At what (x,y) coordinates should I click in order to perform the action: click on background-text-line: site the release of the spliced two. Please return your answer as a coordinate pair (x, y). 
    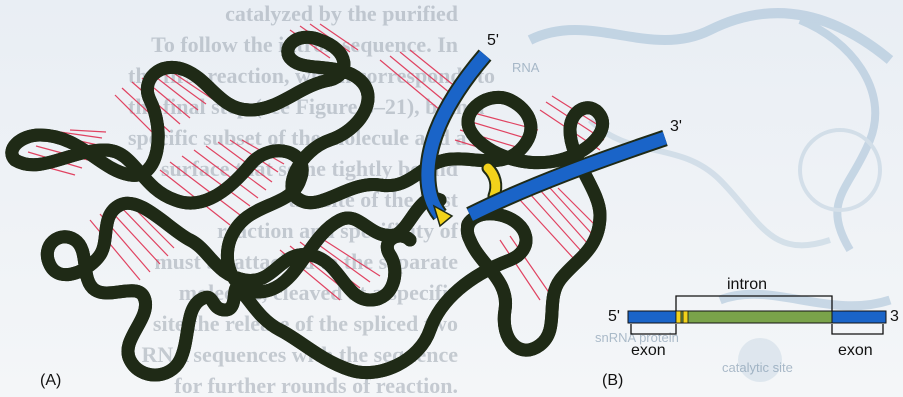
    Looking at the image, I should click on (305, 323).